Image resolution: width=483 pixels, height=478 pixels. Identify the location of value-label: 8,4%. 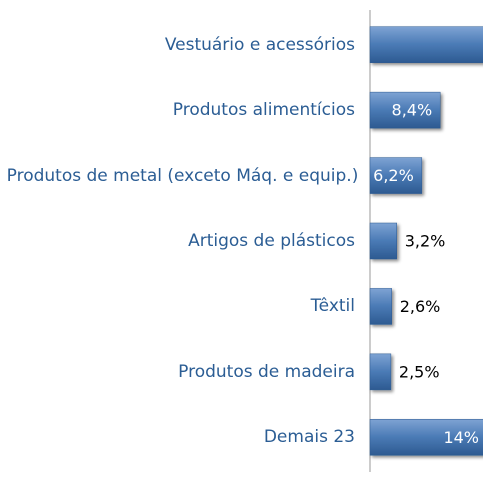
(412, 110).